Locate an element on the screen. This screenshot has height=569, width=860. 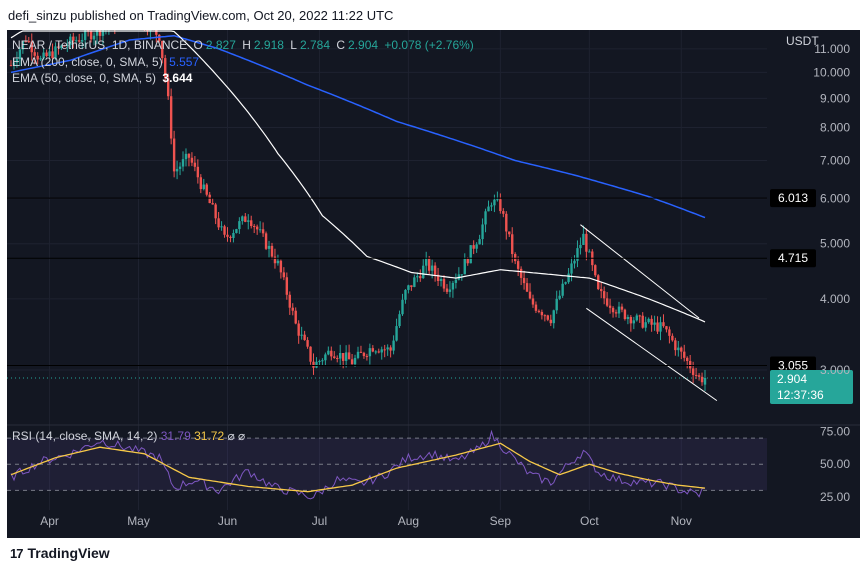
ema200-value: 5.557 is located at coordinates (184, 62).